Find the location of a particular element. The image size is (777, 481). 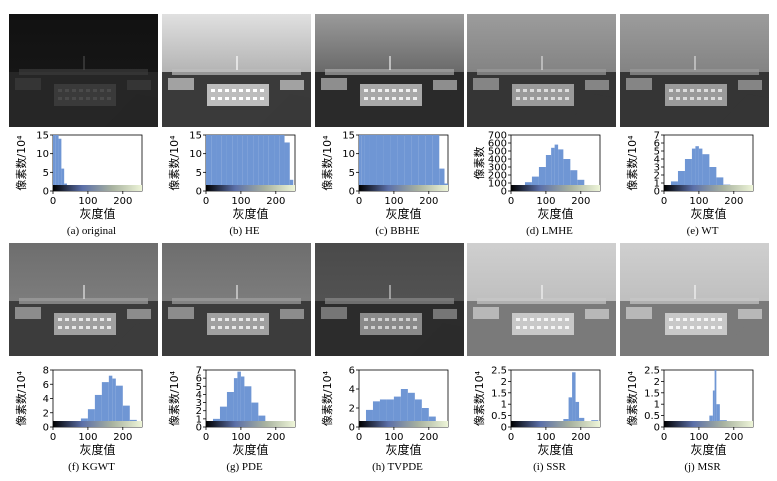

histogram-f: 0 2 4 6 8 0 100 200 像素数/10⁴ 灰度值 (f) KGWT is located at coordinates (79, 419).